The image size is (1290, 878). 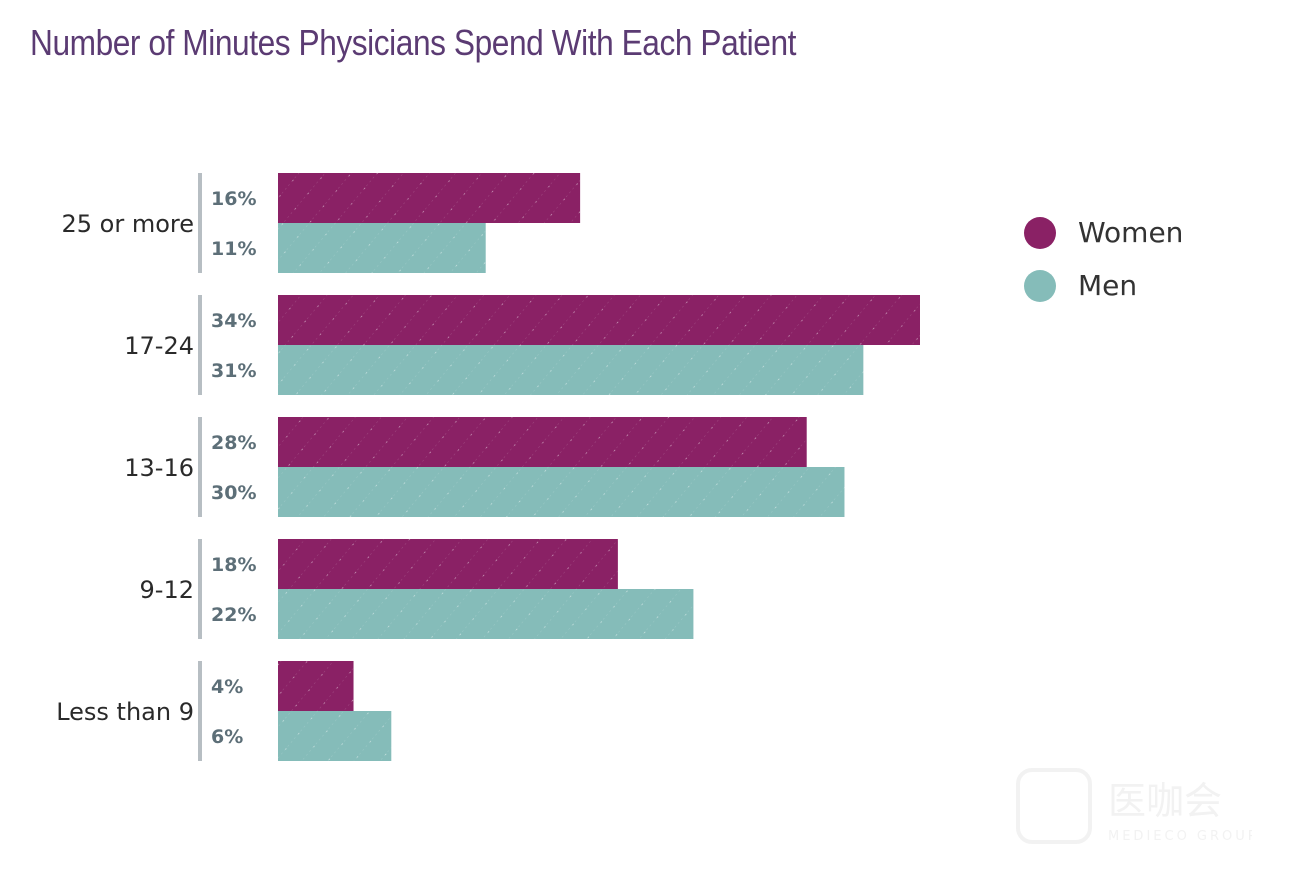 I want to click on legend: Women Men, so click(x=1103, y=259).